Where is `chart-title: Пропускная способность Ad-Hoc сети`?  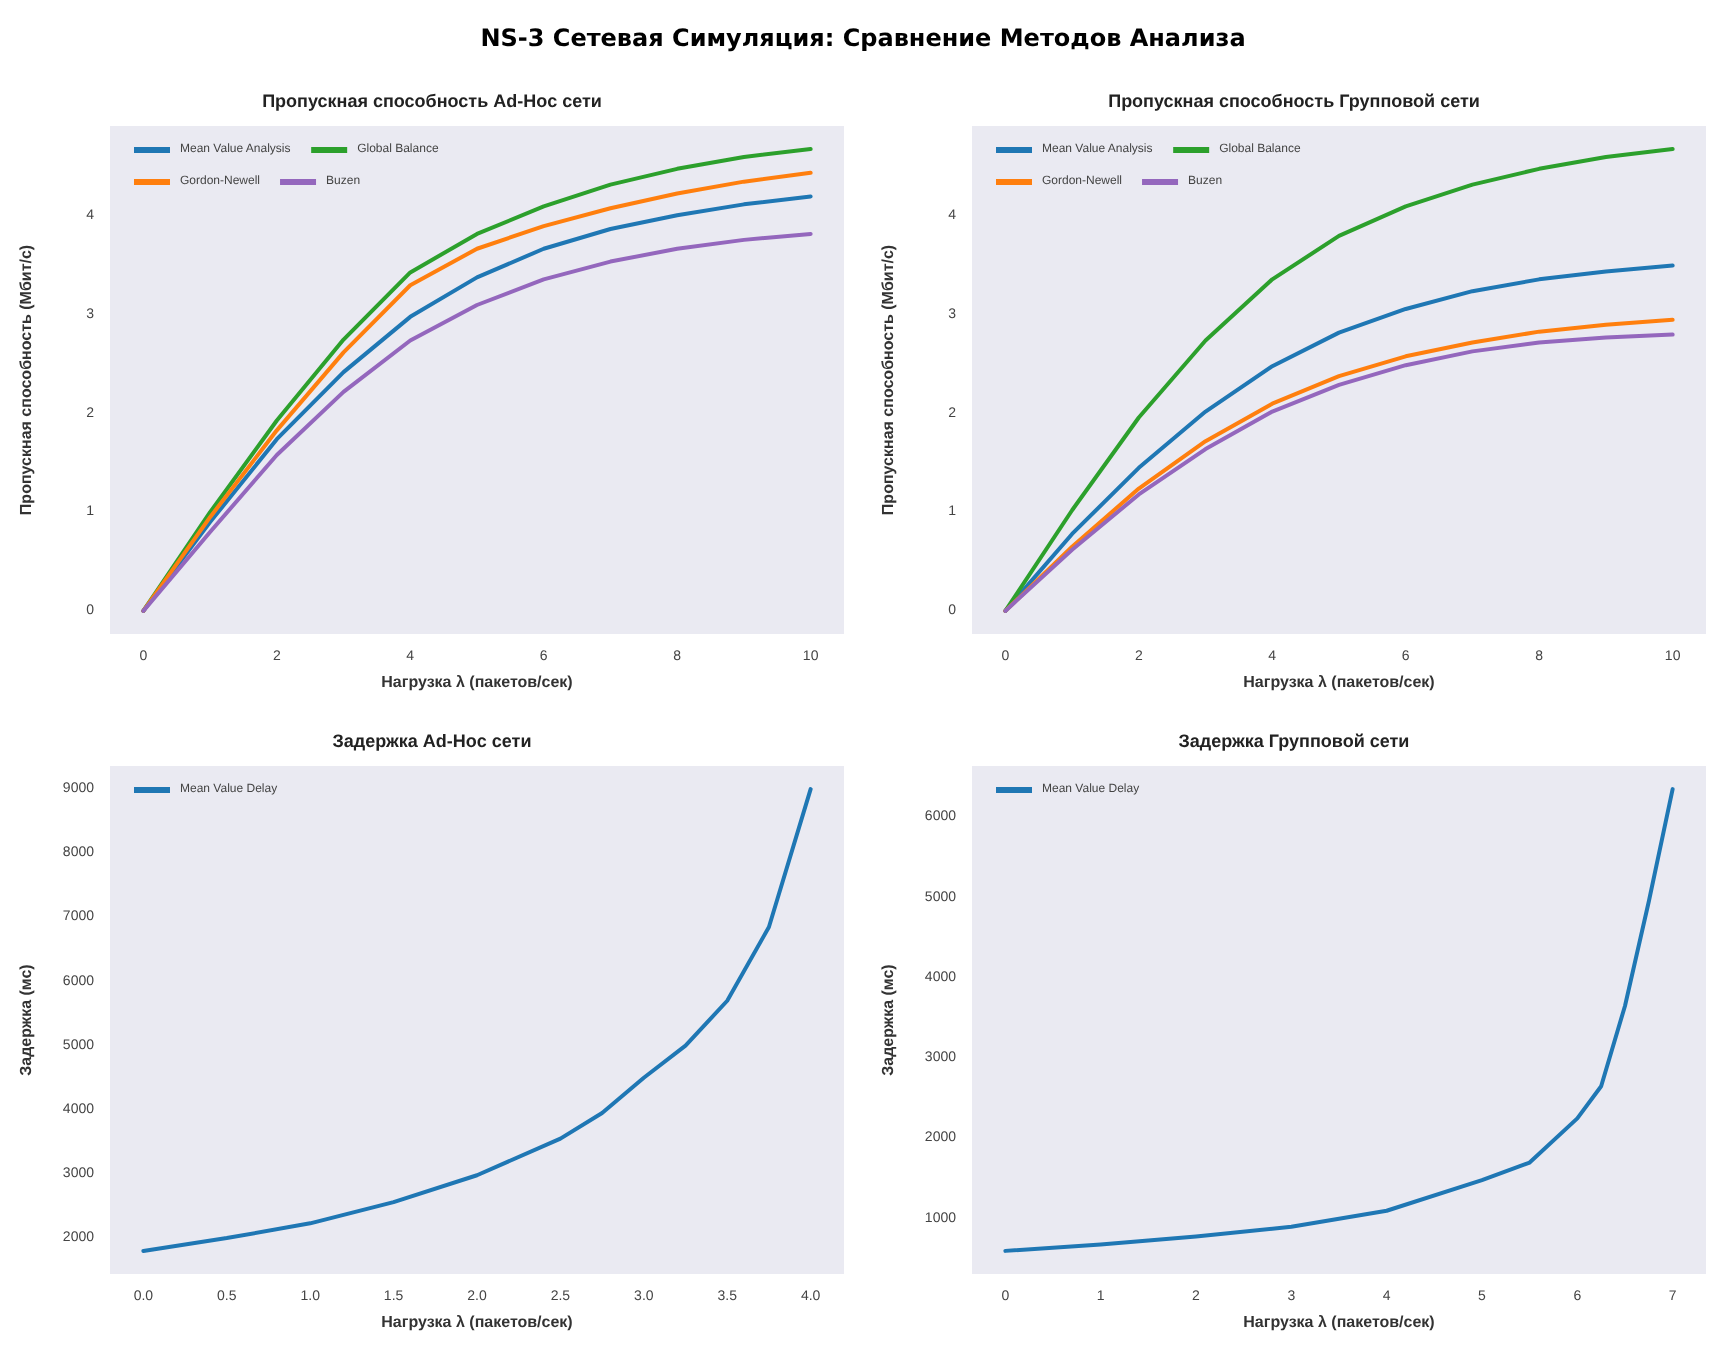 chart-title: Пропускная способность Ad-Hoc сети is located at coordinates (432, 101).